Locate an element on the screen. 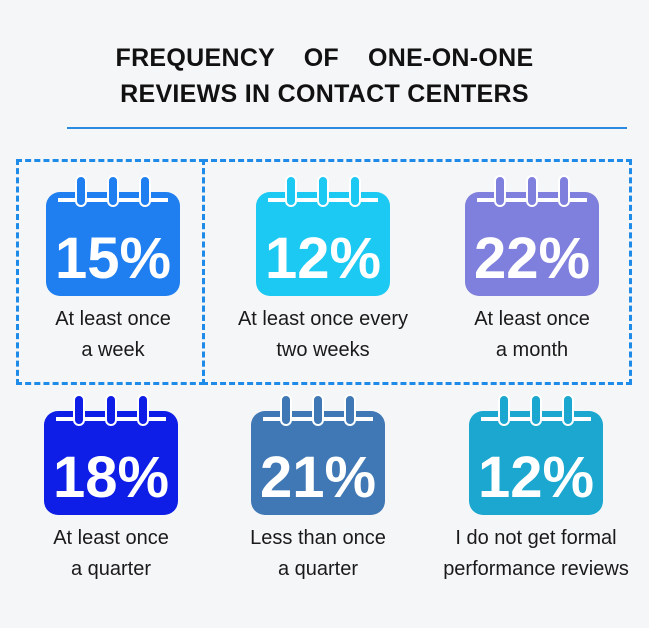 The image size is (649, 628). stat-label-line-2: a week is located at coordinates (113, 350).